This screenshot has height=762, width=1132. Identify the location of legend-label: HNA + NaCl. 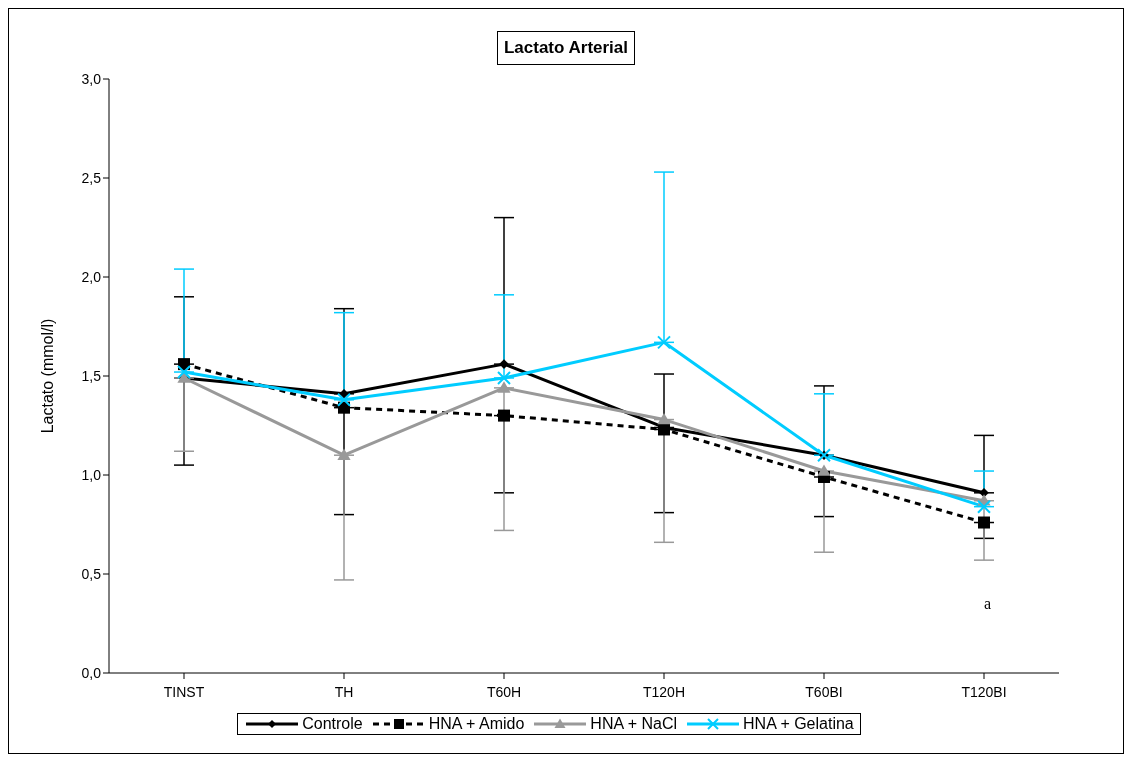
(634, 724).